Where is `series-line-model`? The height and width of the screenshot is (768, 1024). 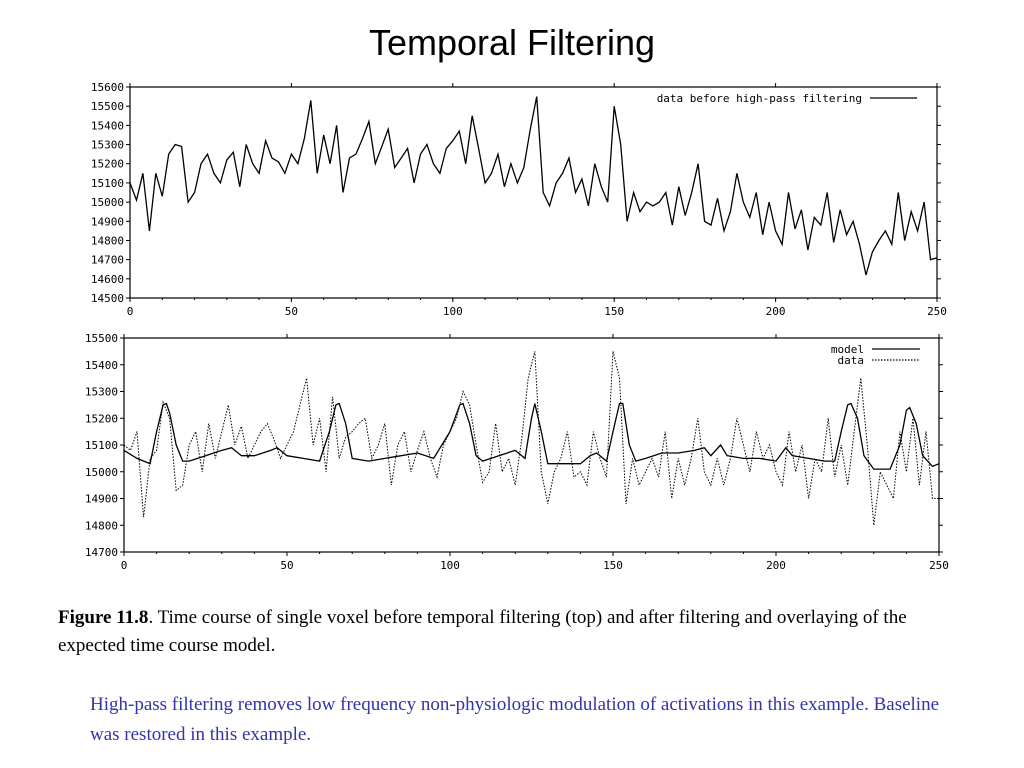
series-line-model is located at coordinates (531, 436).